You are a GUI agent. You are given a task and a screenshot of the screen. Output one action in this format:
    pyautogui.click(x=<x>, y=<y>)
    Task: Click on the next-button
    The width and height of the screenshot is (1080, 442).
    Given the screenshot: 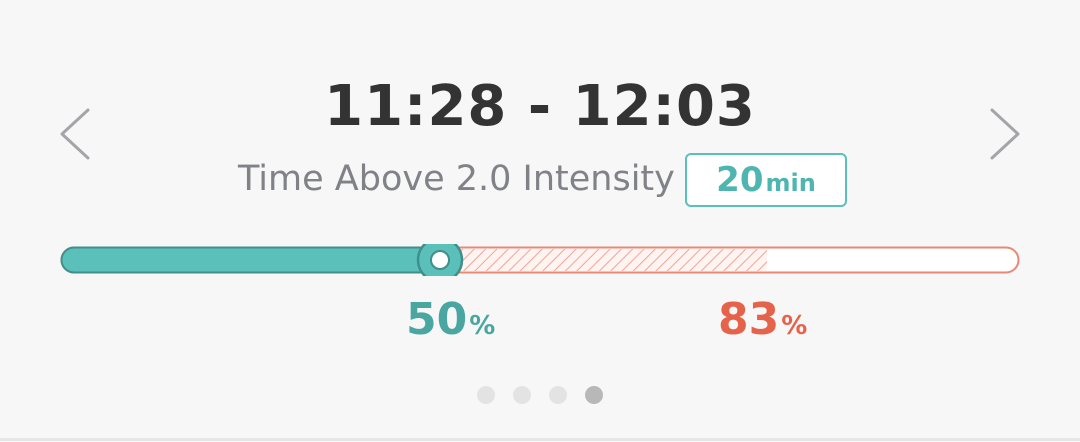 What is the action you would take?
    pyautogui.click(x=1004, y=134)
    